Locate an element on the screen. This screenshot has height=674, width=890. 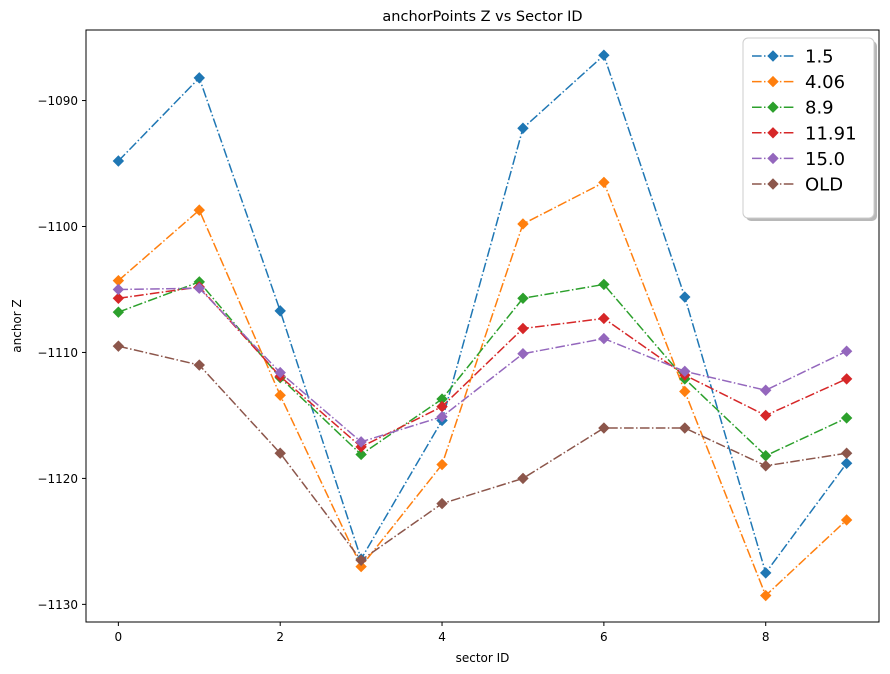
chart-title: anchorPoints Z vs Sector ID is located at coordinates (482, 17).